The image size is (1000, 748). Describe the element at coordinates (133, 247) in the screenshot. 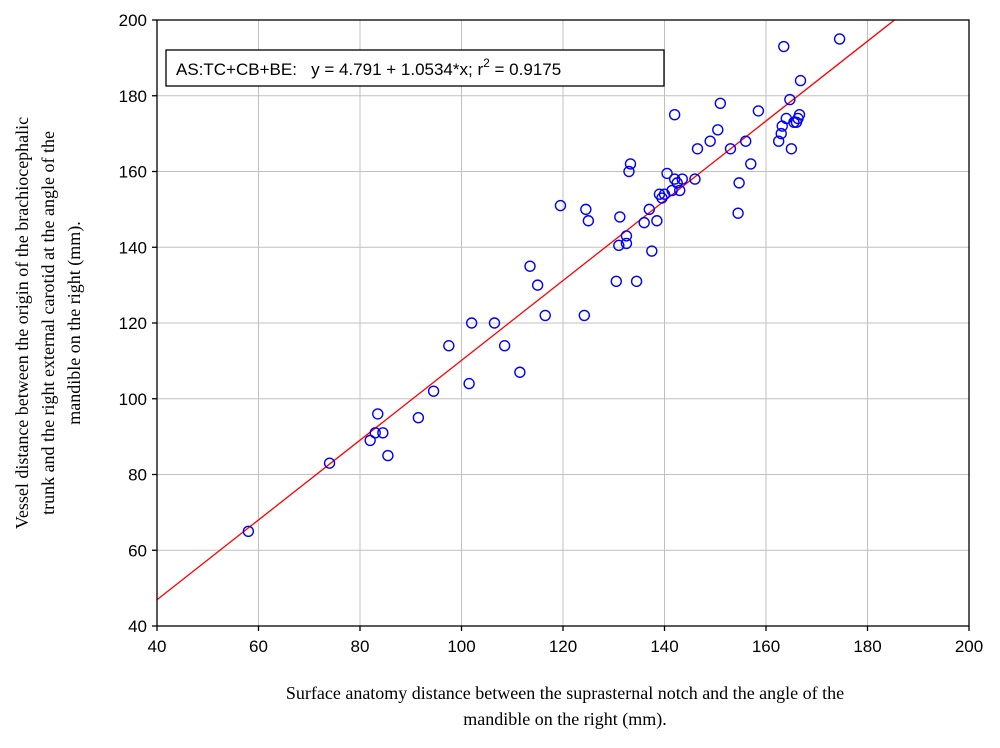

I see `y-tick-label: 140` at that location.